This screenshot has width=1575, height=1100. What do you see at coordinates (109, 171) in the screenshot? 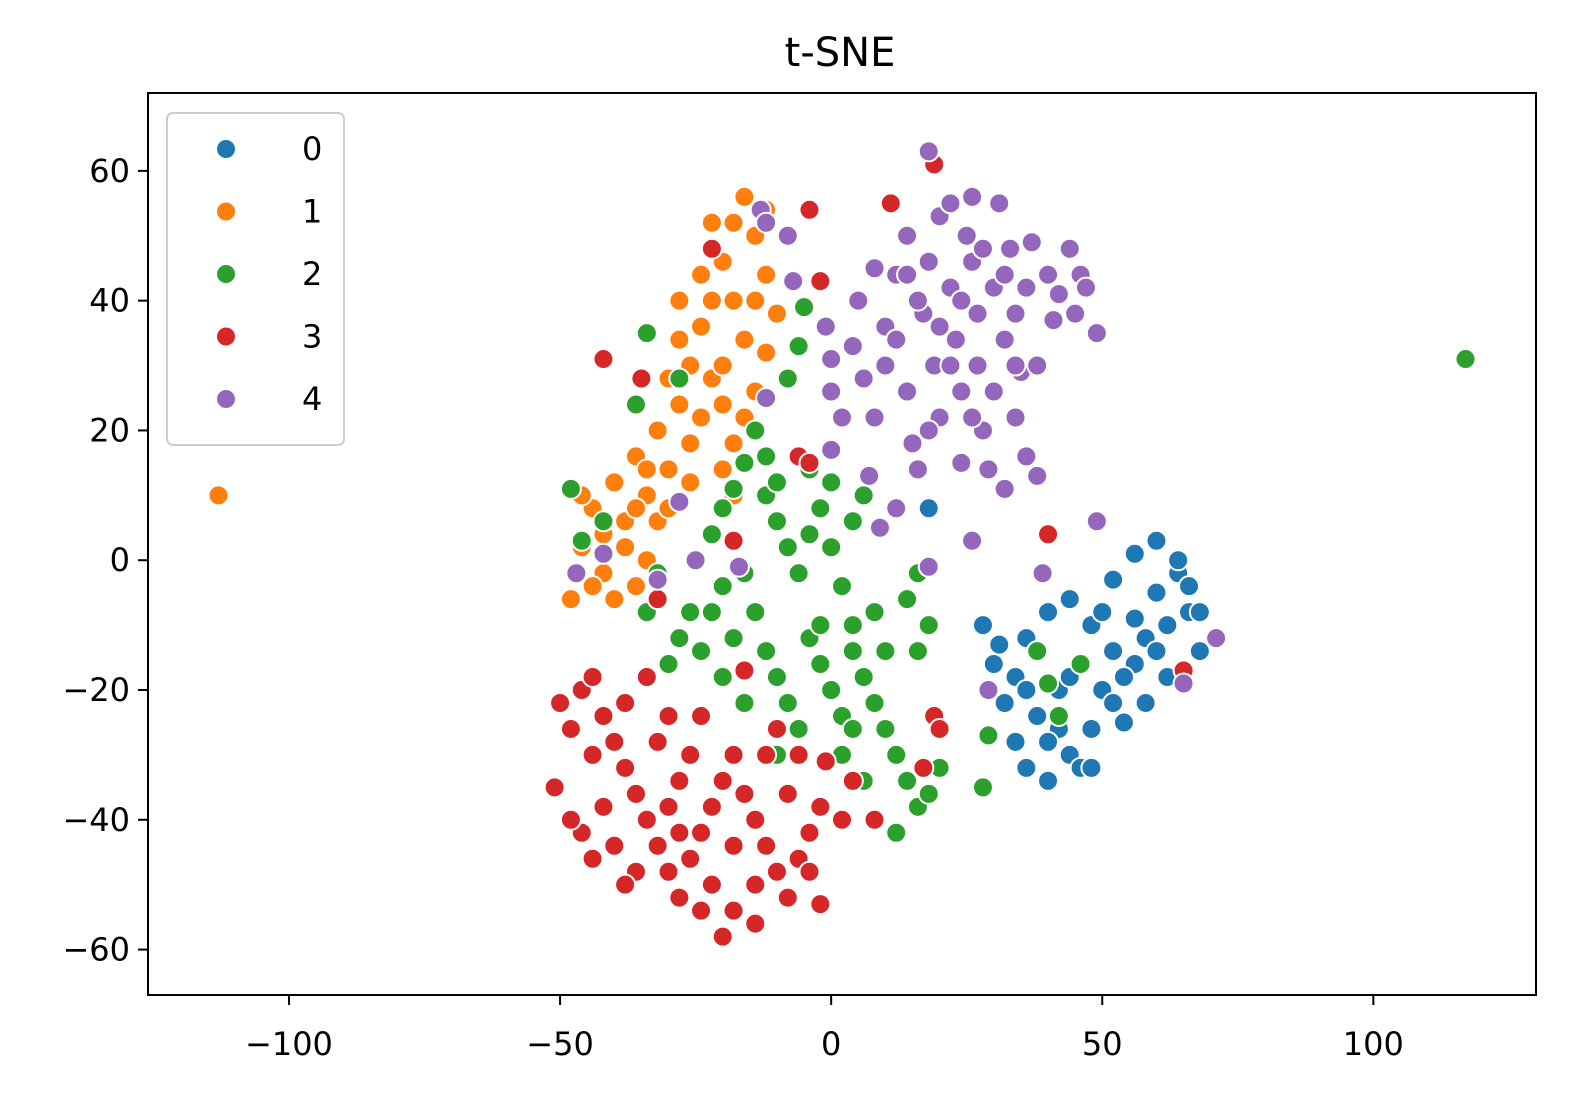
I see `y-tick-label: 60` at bounding box center [109, 171].